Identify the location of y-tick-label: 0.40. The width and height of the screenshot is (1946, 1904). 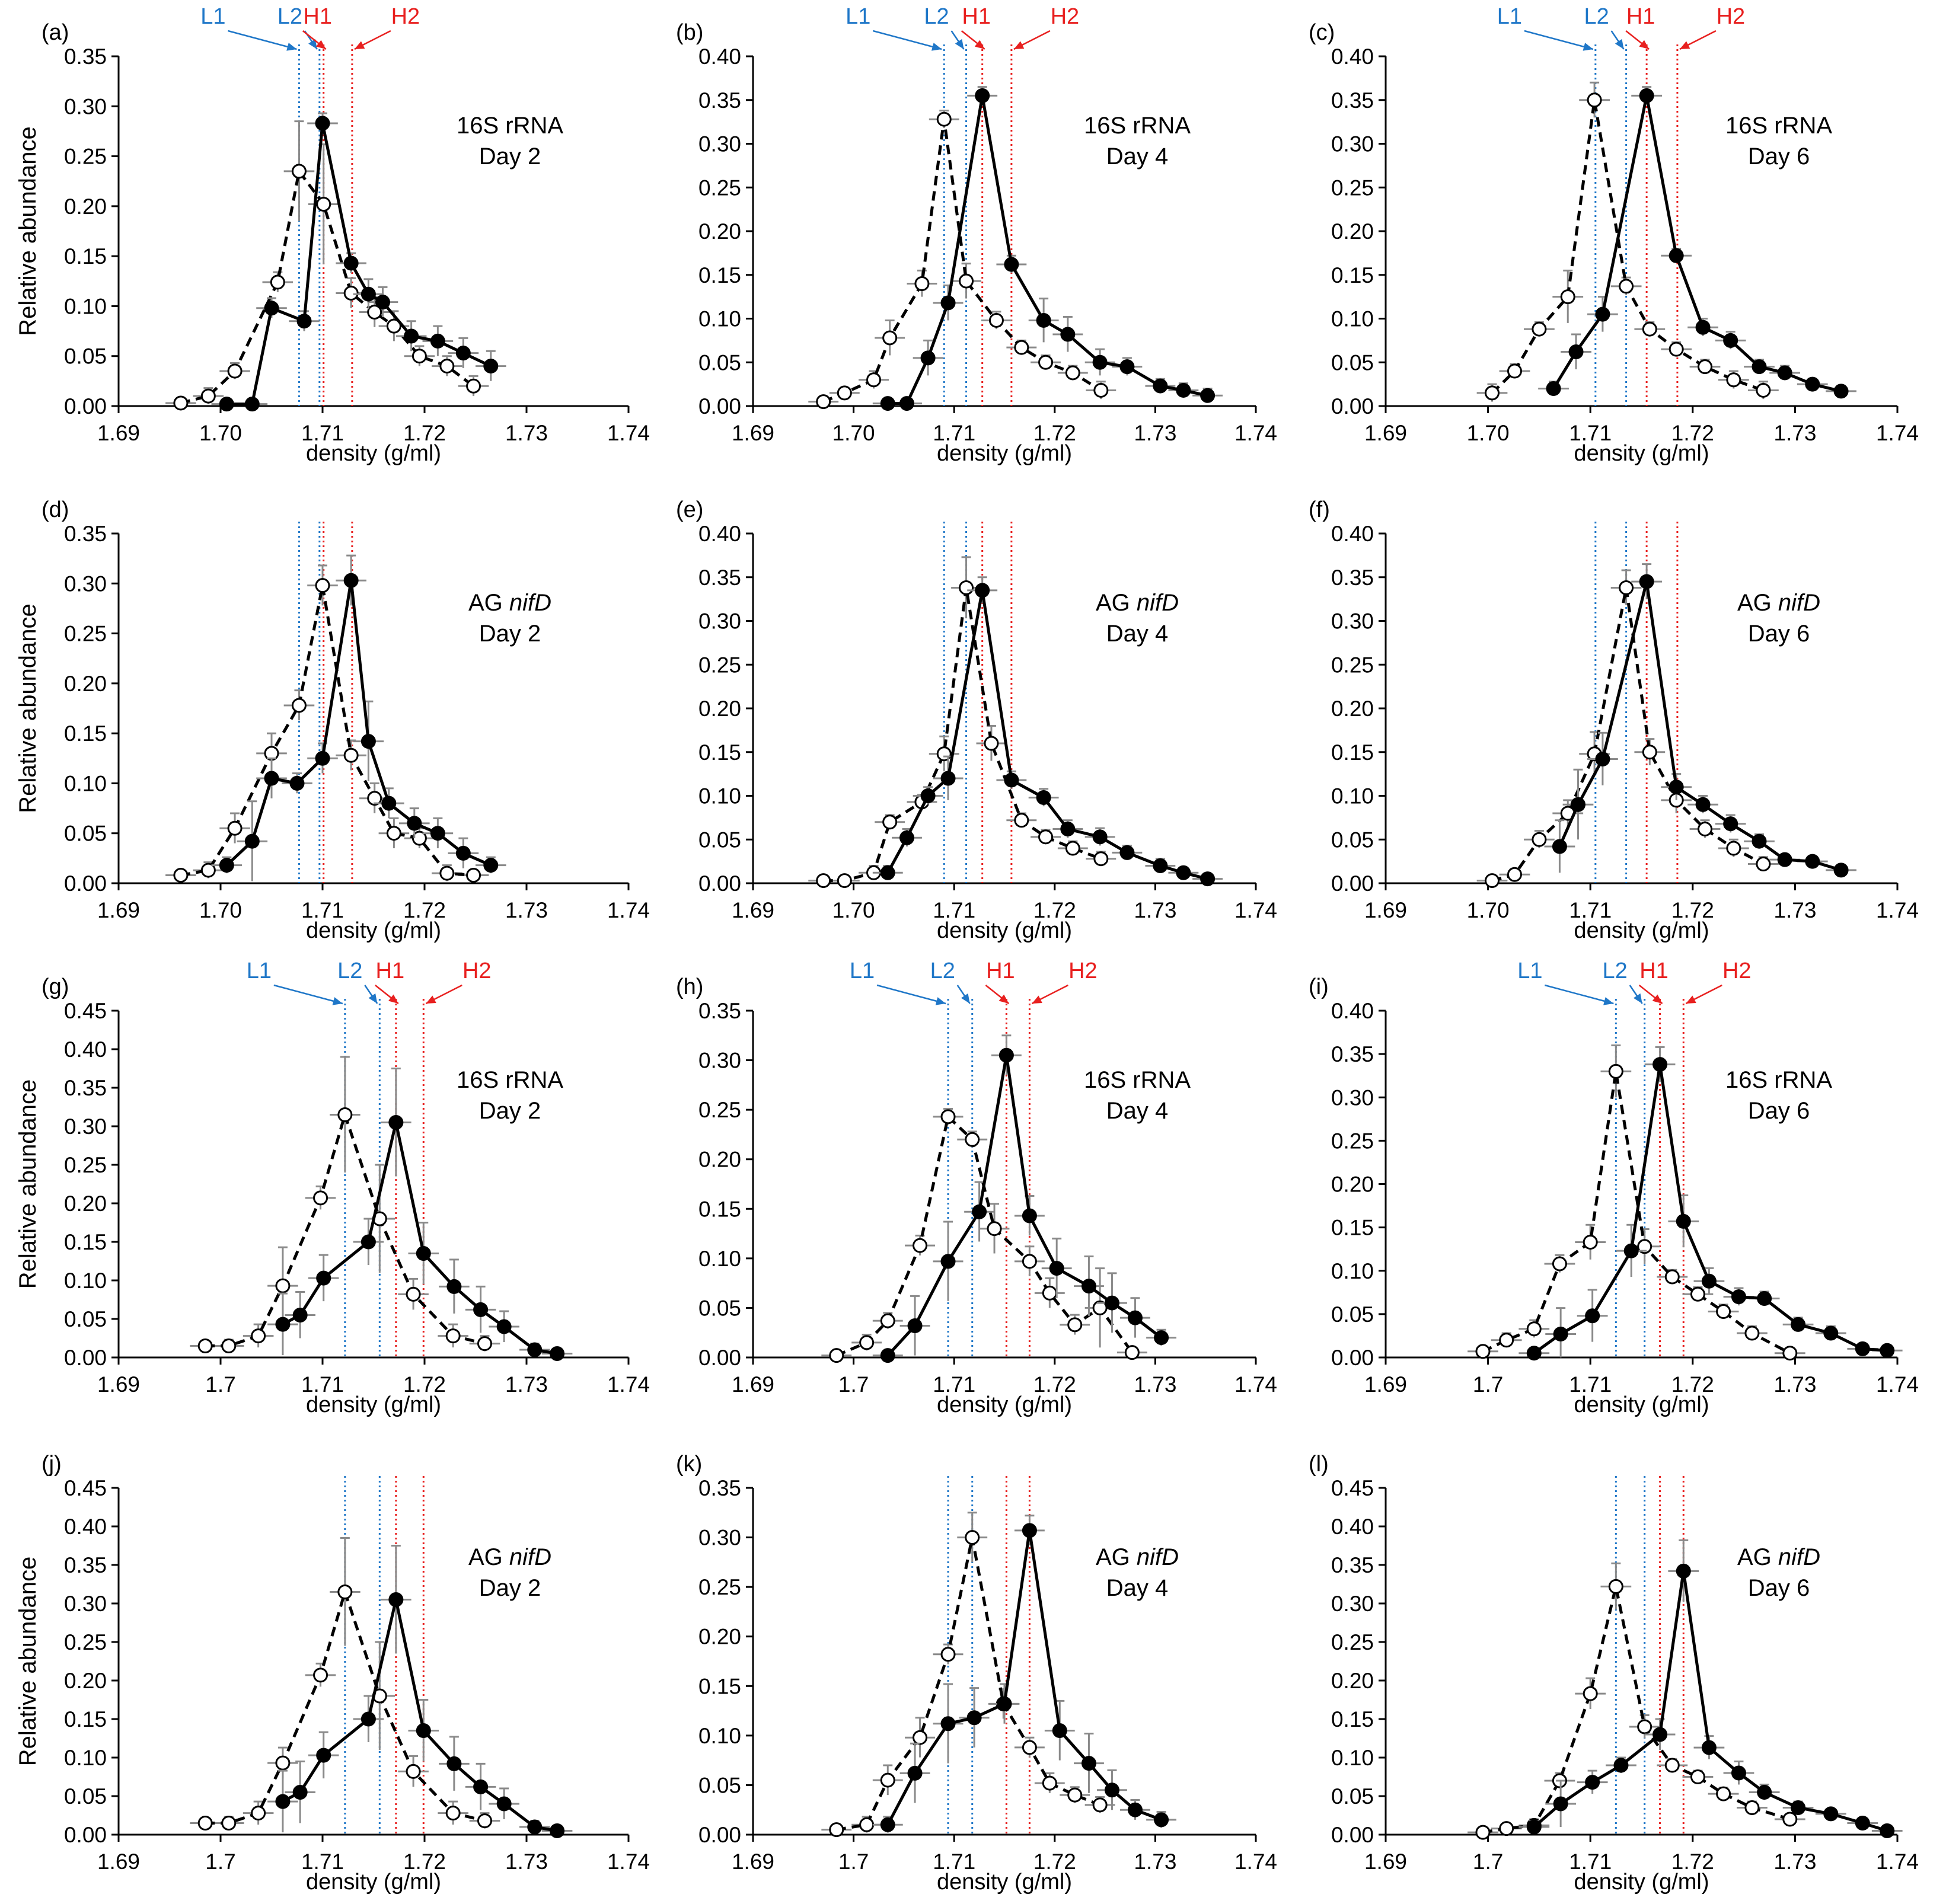
(1352, 57).